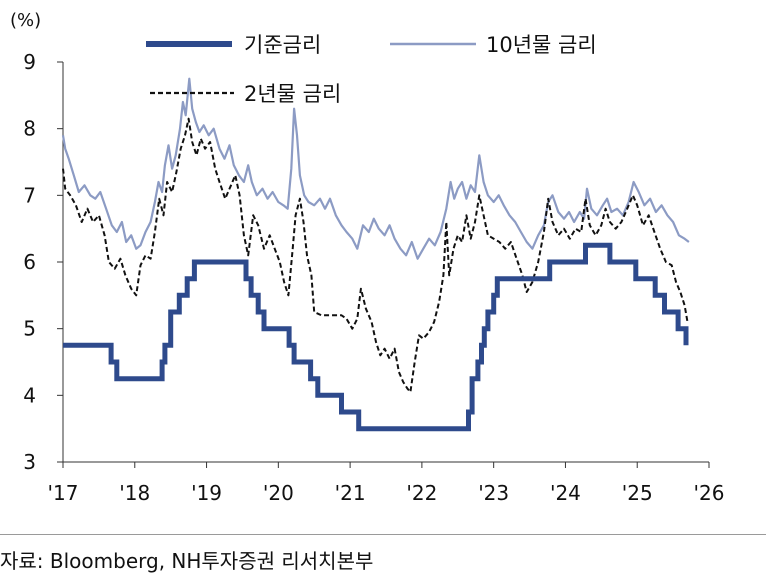 This screenshot has width=766, height=578. I want to click on y-tick-label: 4, so click(29, 395).